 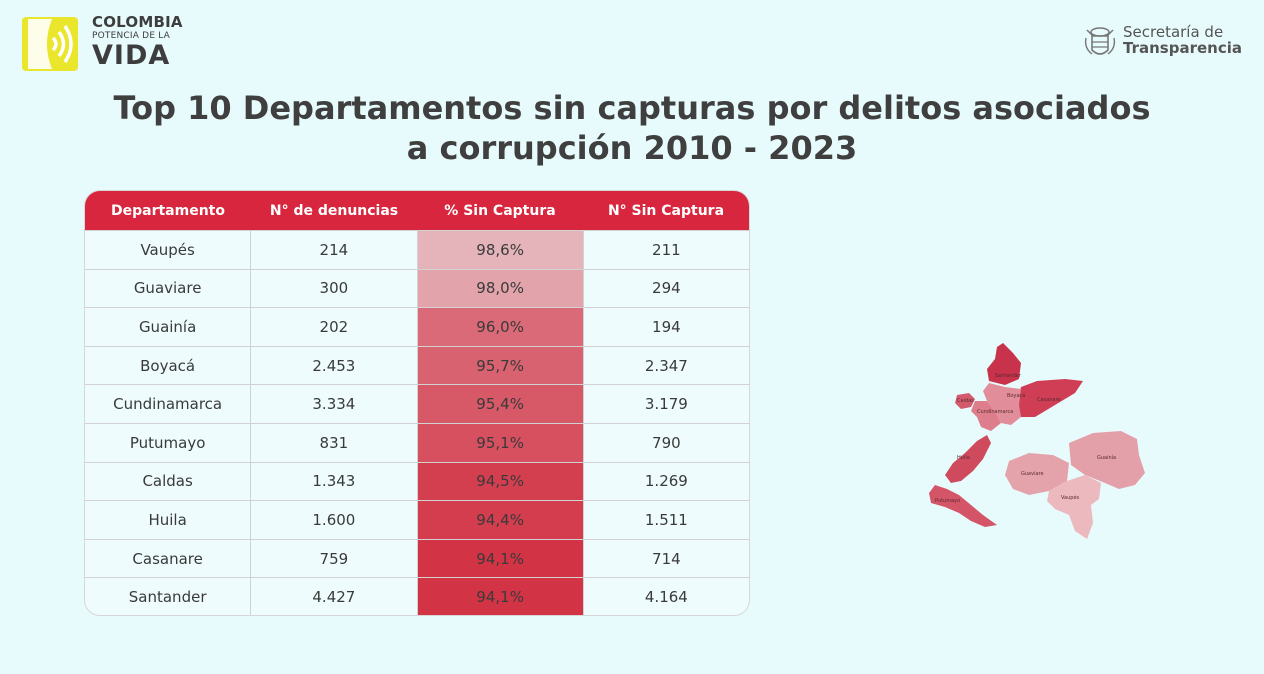 I want to click on cell-denuncias: 1.600, so click(x=333, y=520).